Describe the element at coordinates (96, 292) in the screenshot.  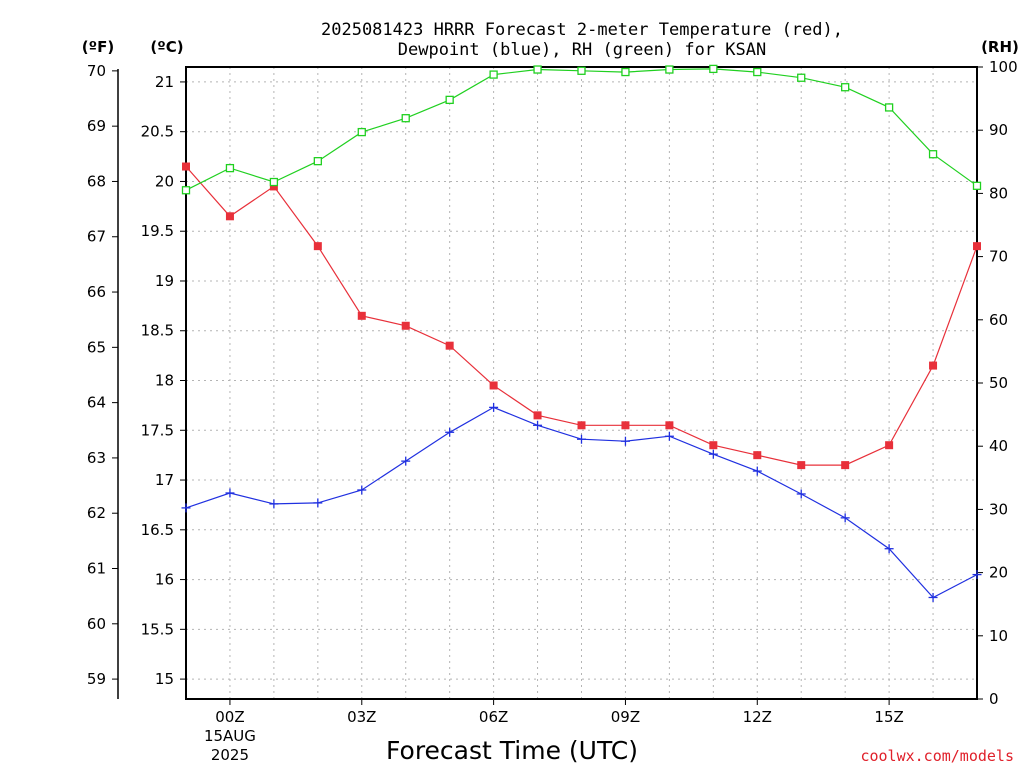
I see `fahrenheit-tick-label: 66` at that location.